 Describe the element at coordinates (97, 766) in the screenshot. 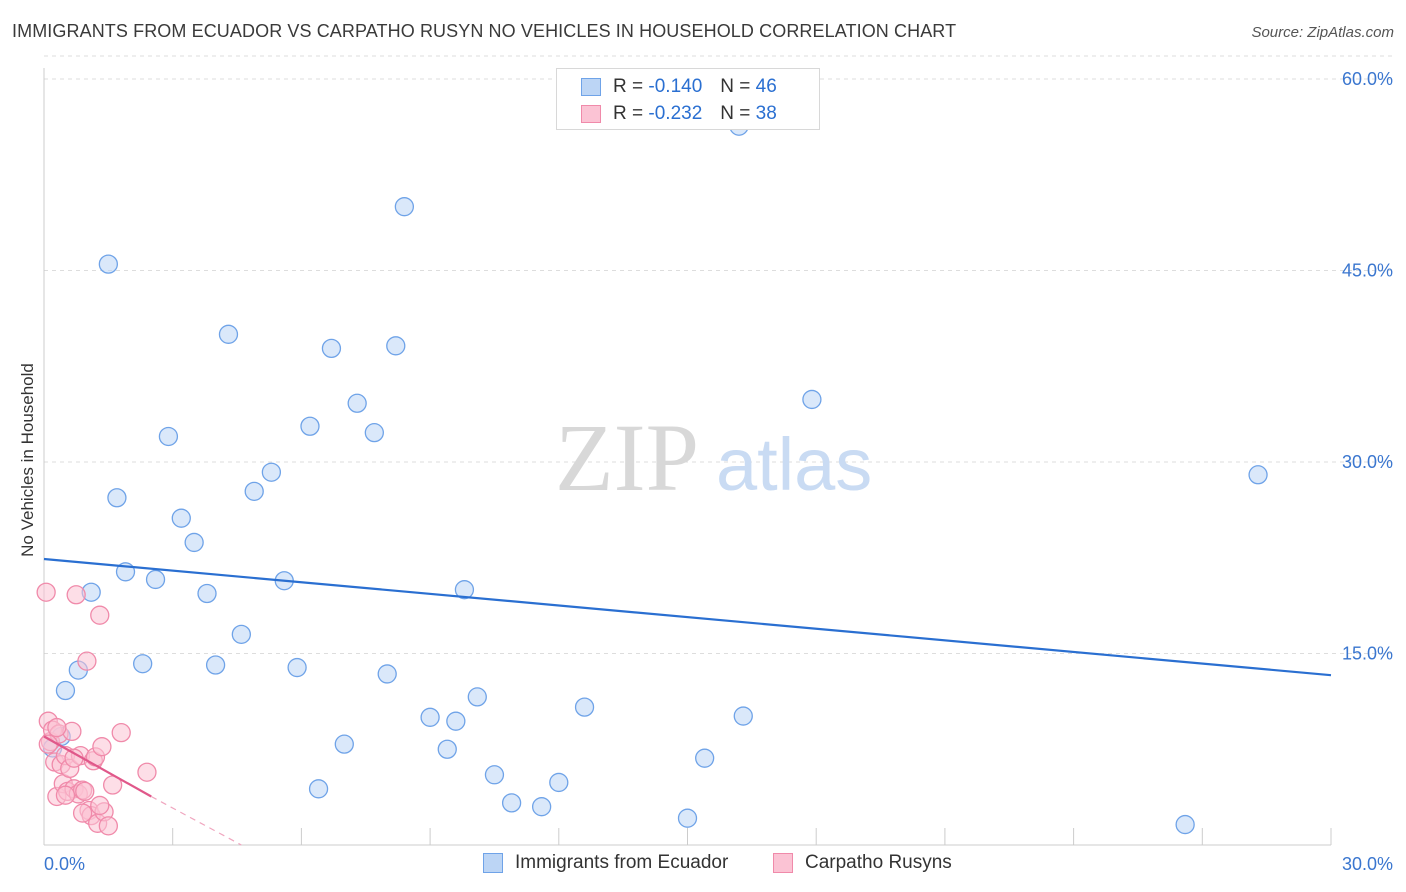

I see `rusyn-trend-line` at that location.